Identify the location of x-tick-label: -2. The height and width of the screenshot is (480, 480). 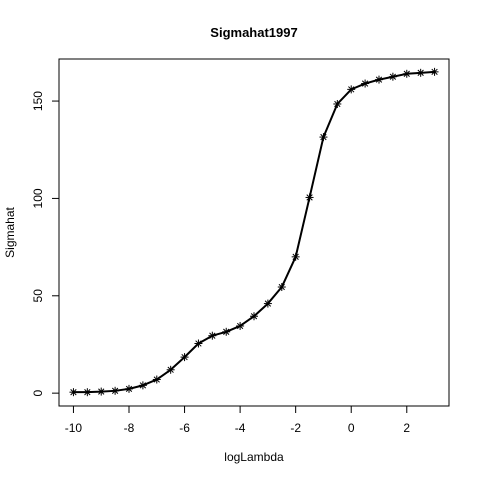
(295, 428).